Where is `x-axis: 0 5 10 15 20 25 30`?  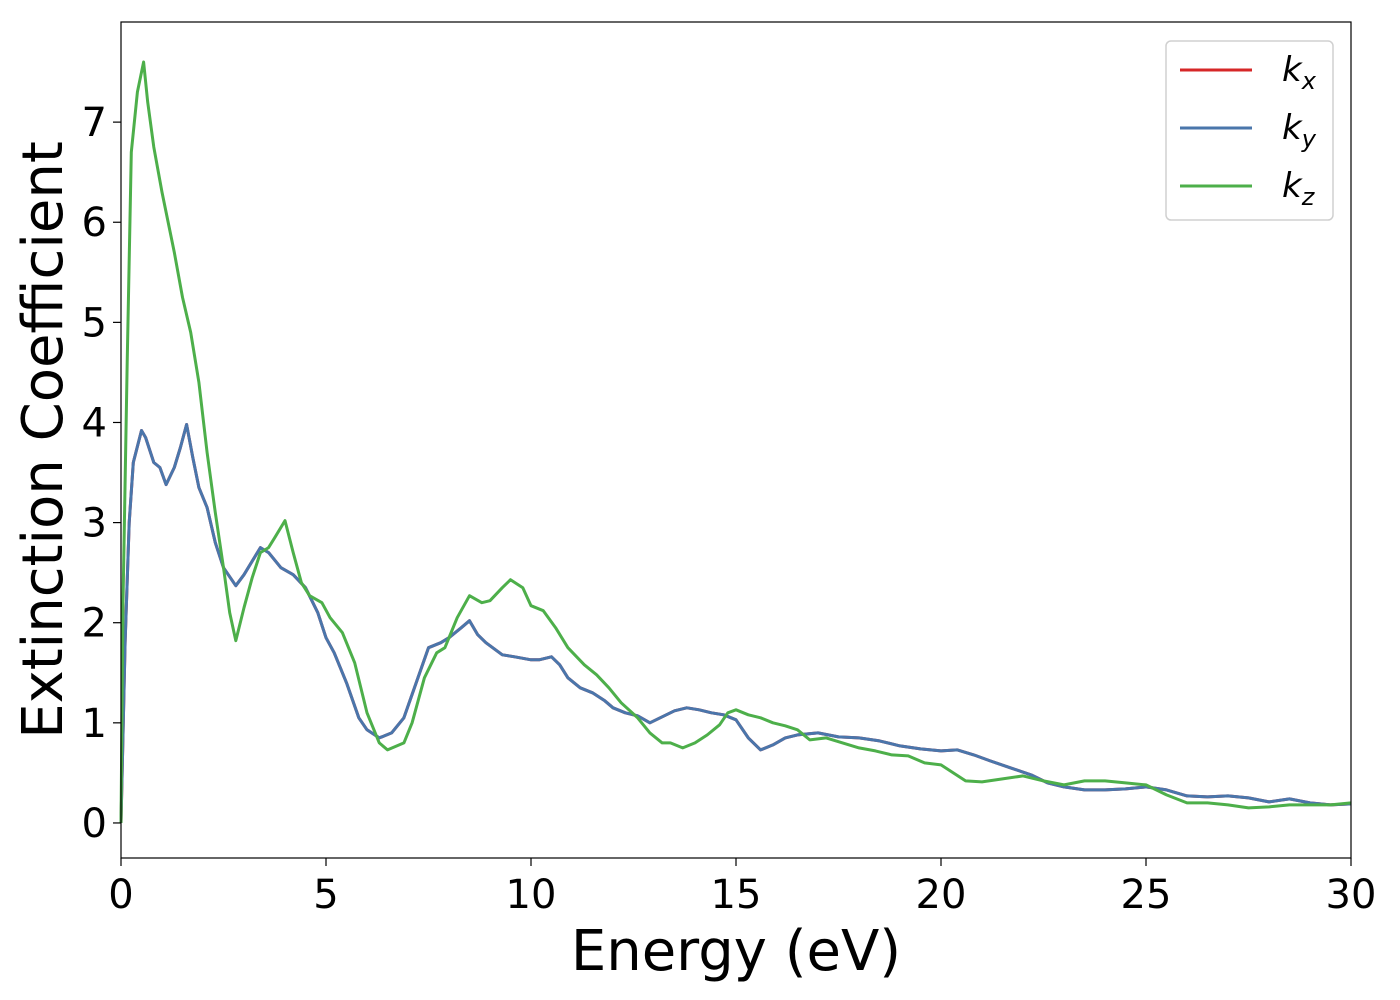
x-axis: 0 5 10 15 20 25 30 is located at coordinates (742, 888).